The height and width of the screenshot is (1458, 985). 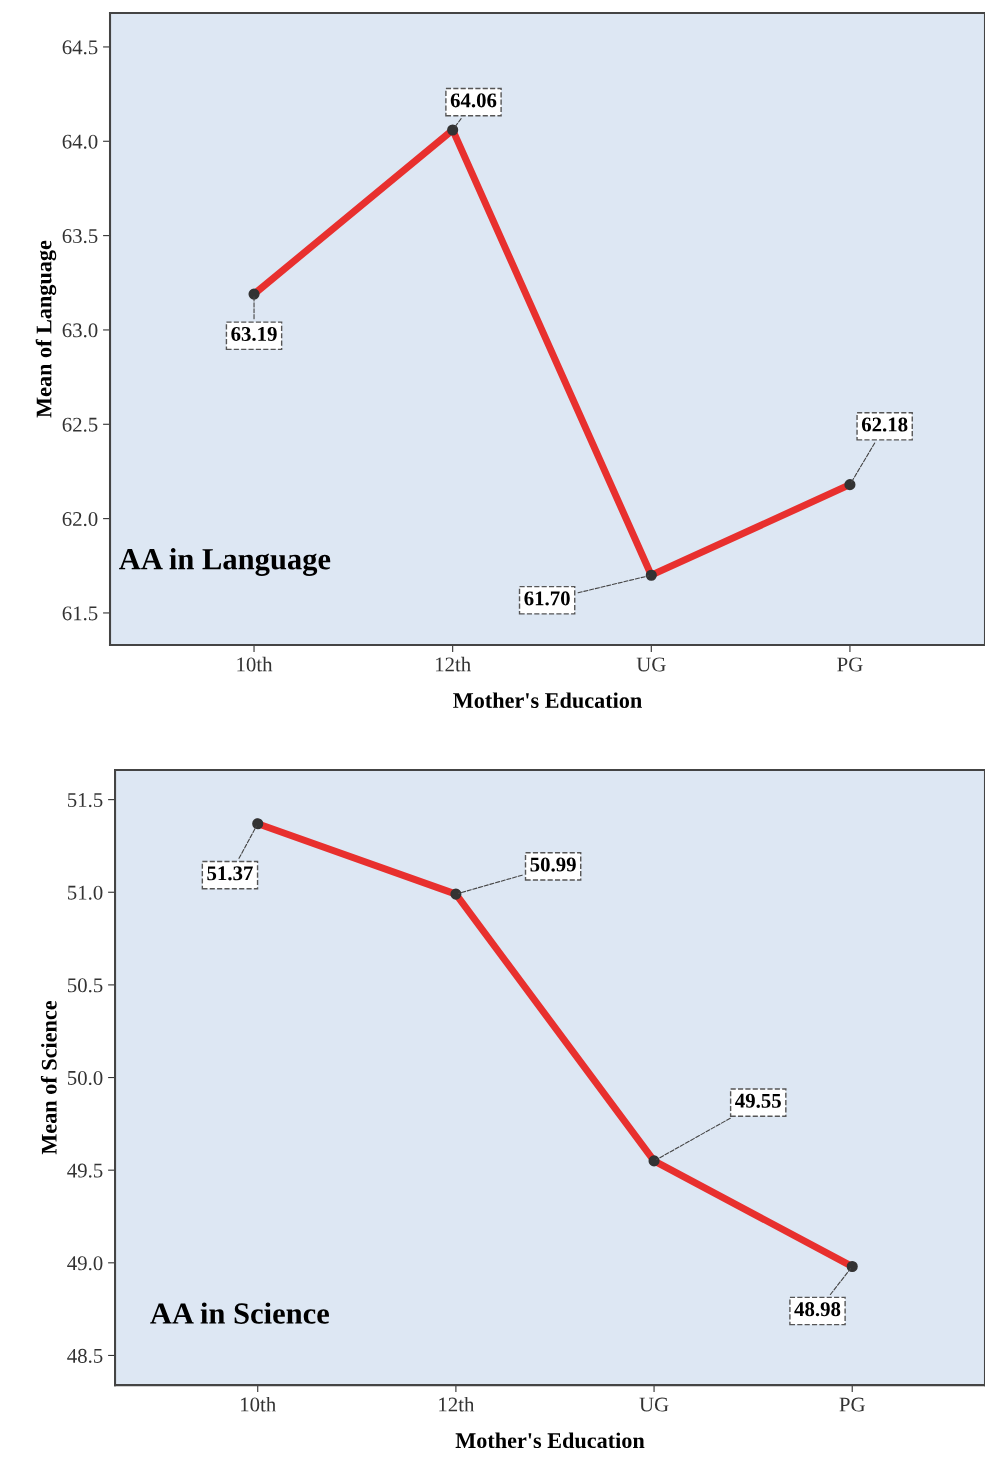 I want to click on y-tick-label: 50.0, so click(x=85, y=1078).